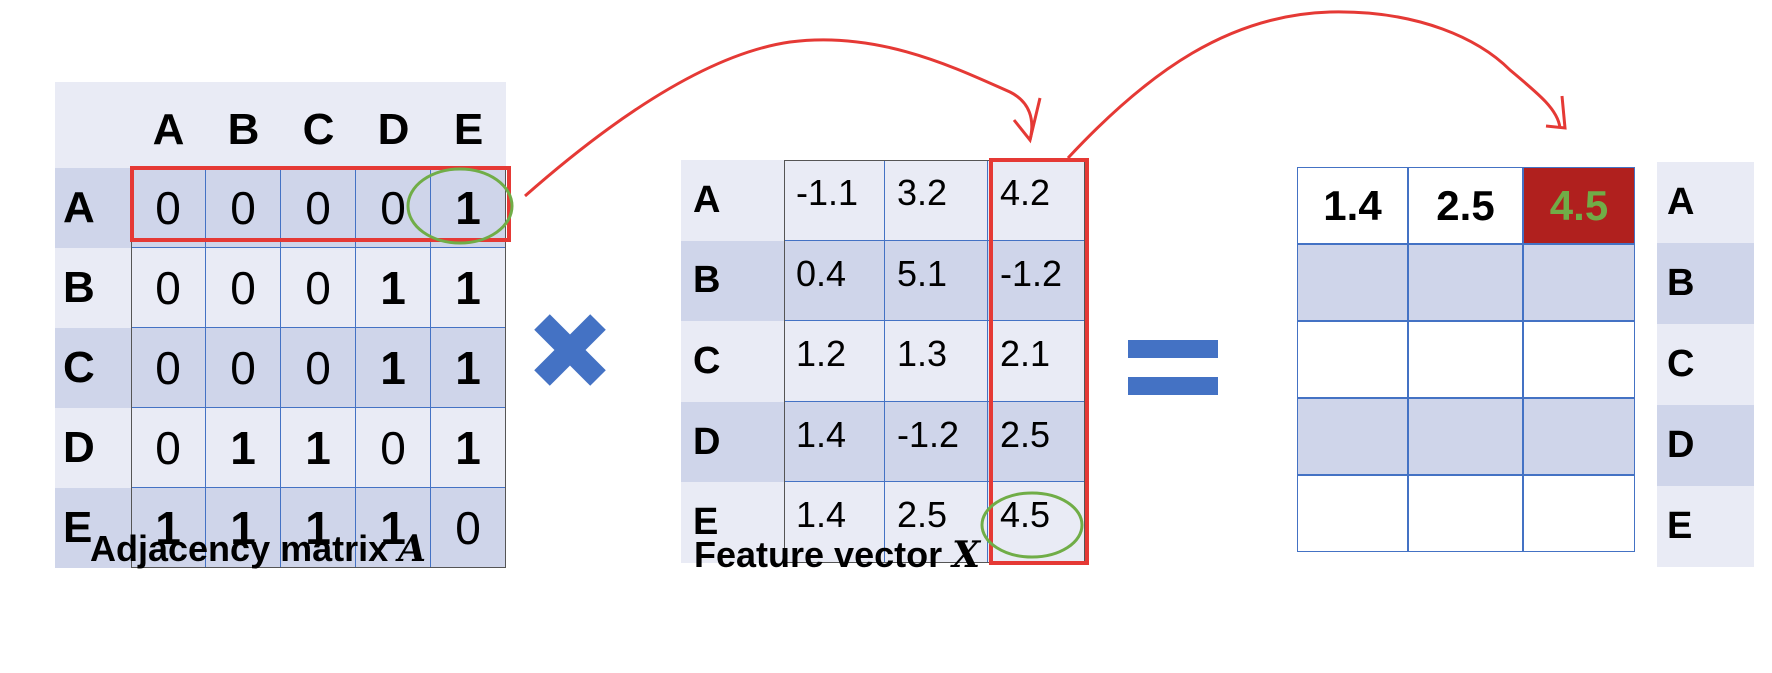 The width and height of the screenshot is (1772, 673). Describe the element at coordinates (1352, 205) in the screenshot. I see `result-cell: 1.4` at that location.